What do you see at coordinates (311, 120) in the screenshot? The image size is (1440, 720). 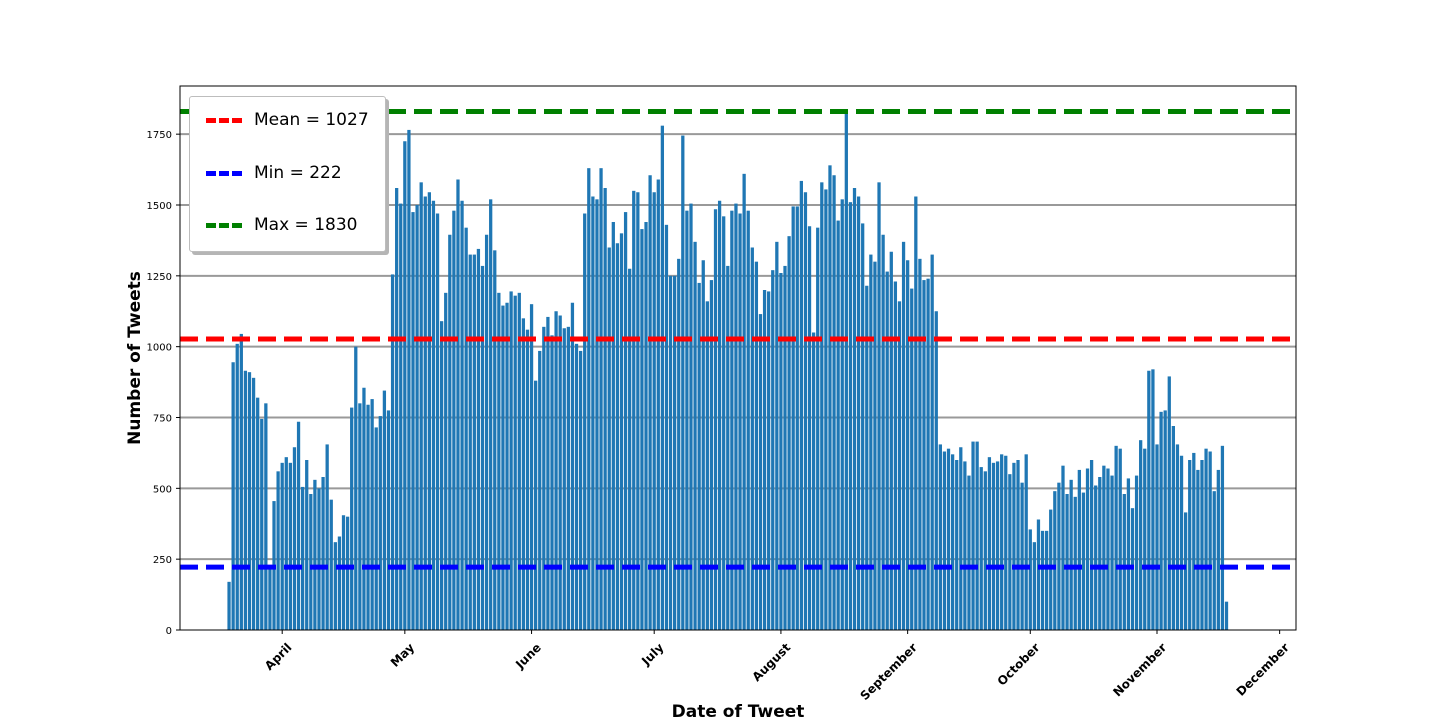 I see `legend-label-mean: Mean = 1027` at bounding box center [311, 120].